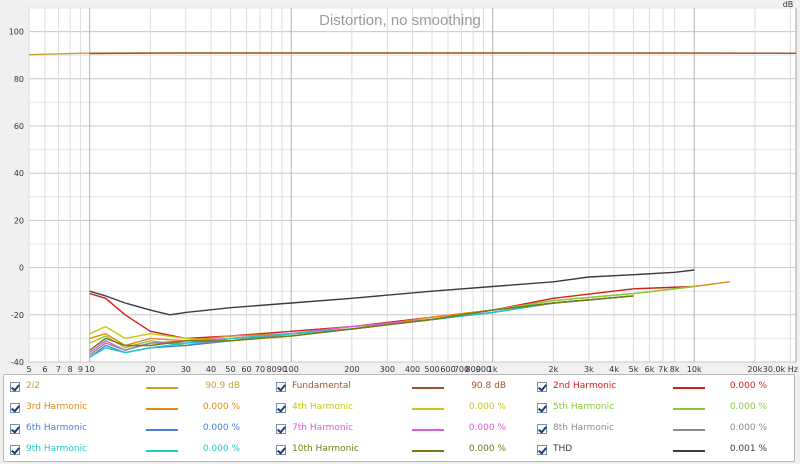 This screenshot has height=464, width=800. What do you see at coordinates (323, 407) in the screenshot?
I see `legend-series-name: 4th Harmonic` at bounding box center [323, 407].